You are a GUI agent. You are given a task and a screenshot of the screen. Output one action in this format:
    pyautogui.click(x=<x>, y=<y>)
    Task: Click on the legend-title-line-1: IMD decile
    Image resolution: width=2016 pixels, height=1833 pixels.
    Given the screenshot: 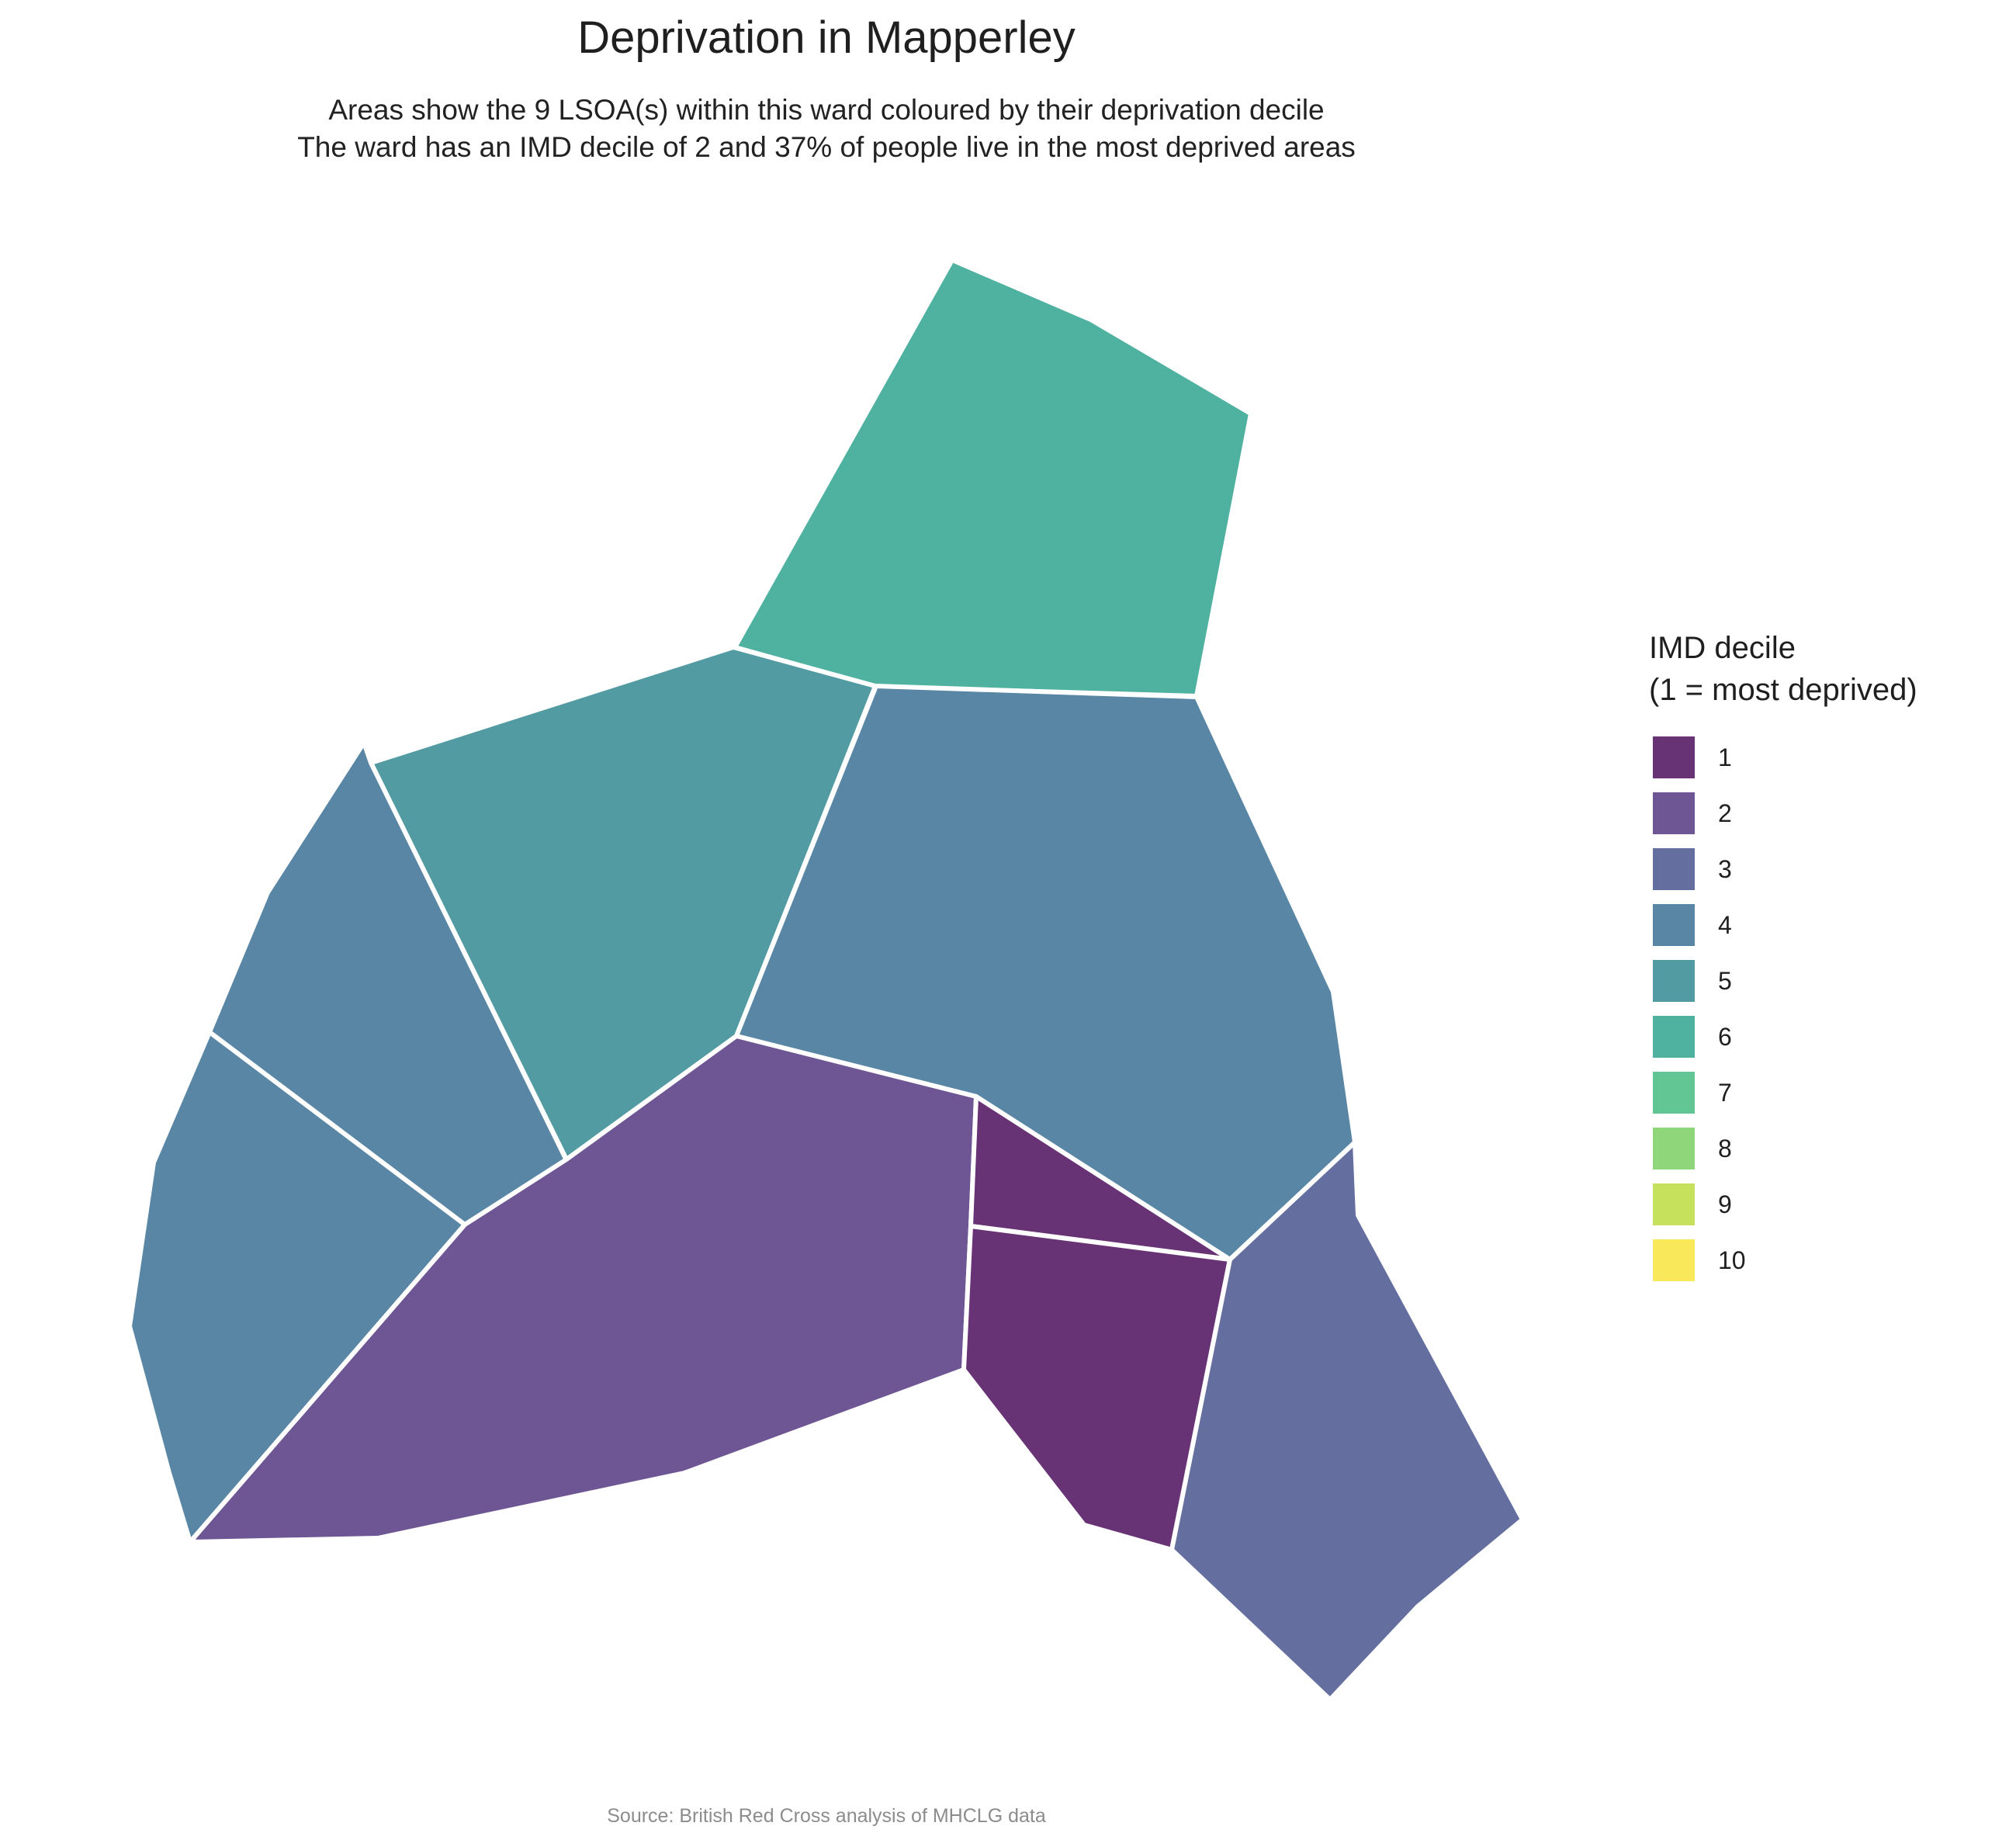 What is the action you would take?
    pyautogui.click(x=1723, y=648)
    